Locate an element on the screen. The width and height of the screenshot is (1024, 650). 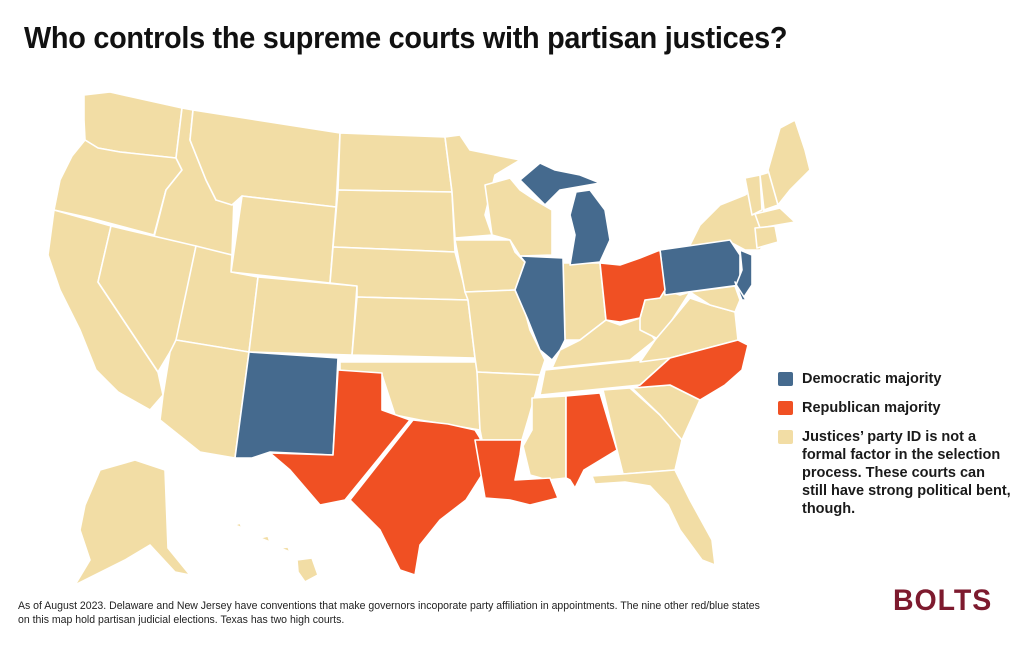
state-alabama is located at coordinates (591, 440).